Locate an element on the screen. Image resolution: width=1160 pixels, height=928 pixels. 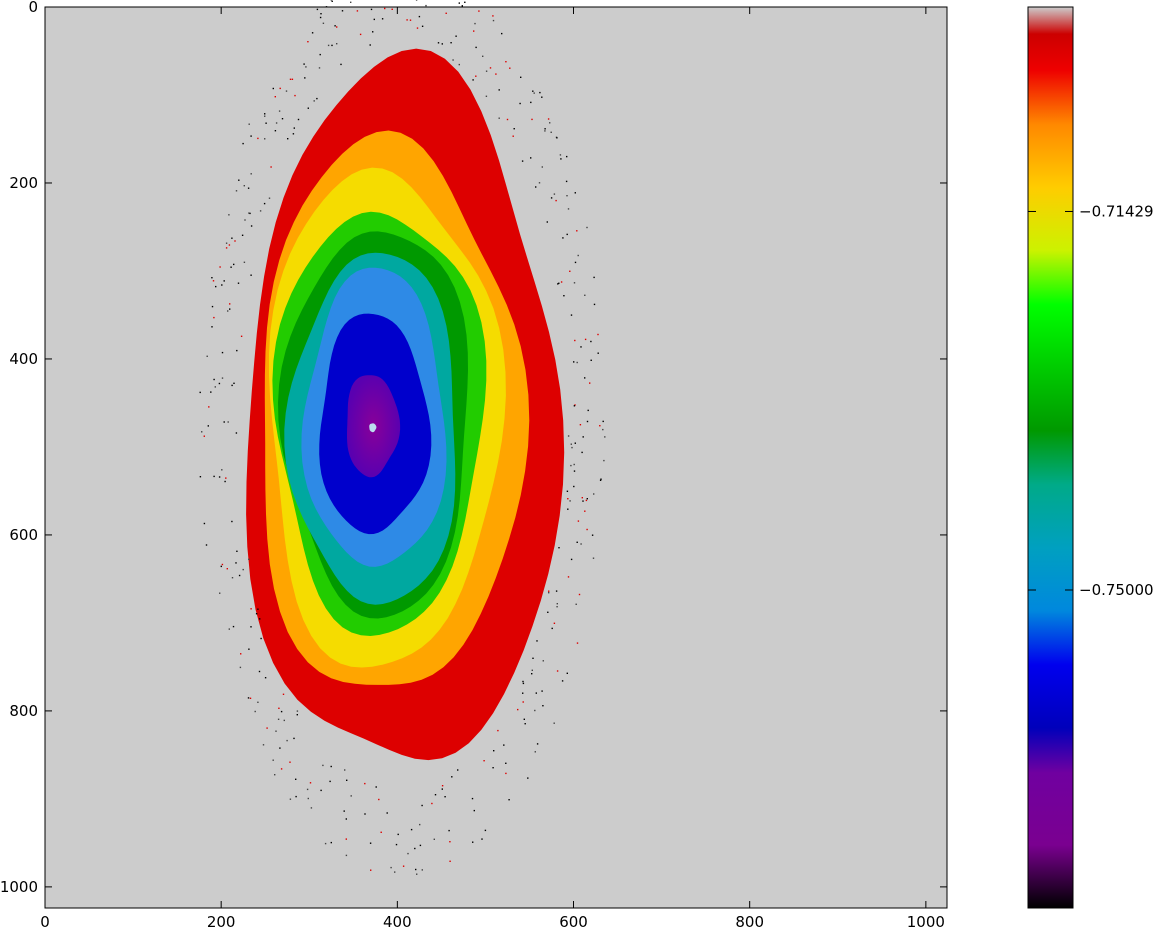
y-tick-label: 200 is located at coordinates (23, 183).